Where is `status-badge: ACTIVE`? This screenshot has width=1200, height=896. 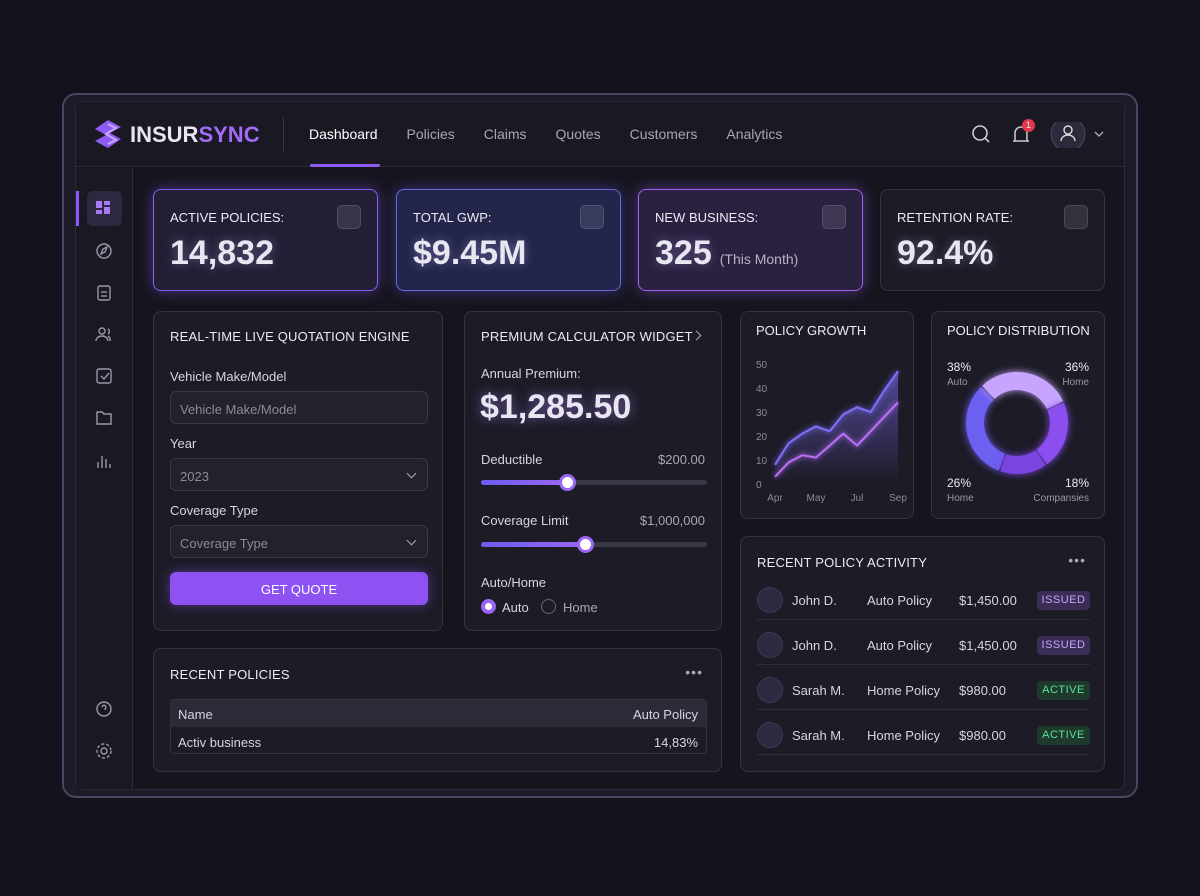 status-badge: ACTIVE is located at coordinates (1063, 735).